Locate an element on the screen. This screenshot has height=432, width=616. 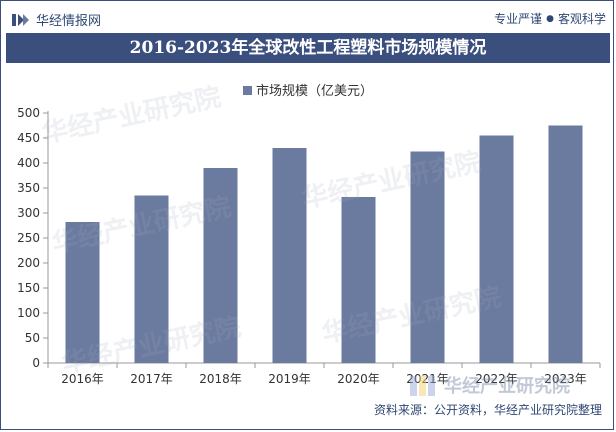
y-tick-label: 50 is located at coordinates (32, 338).